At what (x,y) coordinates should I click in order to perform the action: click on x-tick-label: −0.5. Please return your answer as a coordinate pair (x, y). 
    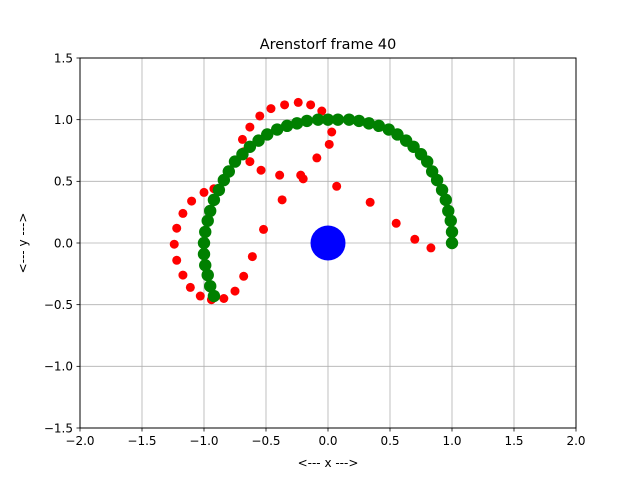
    Looking at the image, I should click on (265, 441).